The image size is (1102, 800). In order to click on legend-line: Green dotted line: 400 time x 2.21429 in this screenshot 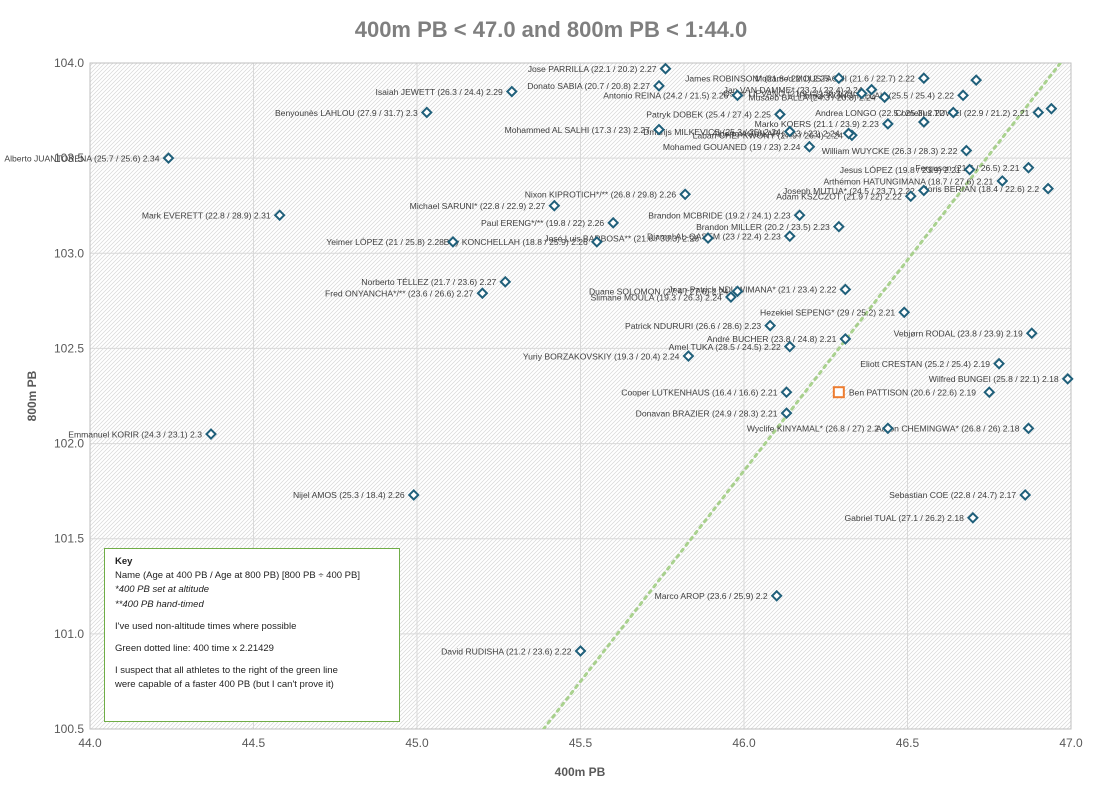, I will do `click(194, 649)`.